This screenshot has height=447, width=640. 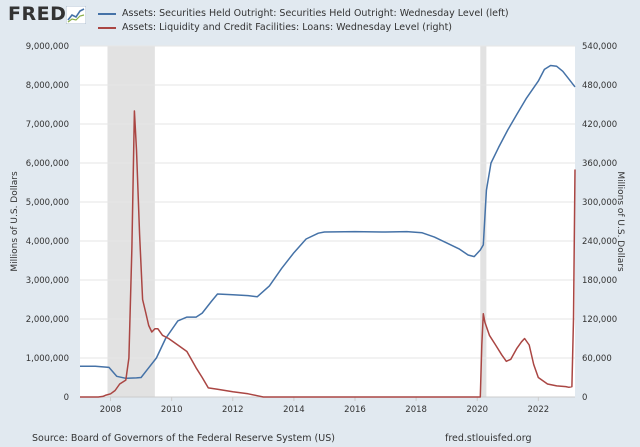 What do you see at coordinates (294, 410) in the screenshot?
I see `x-tick-label: 2014` at bounding box center [294, 410].